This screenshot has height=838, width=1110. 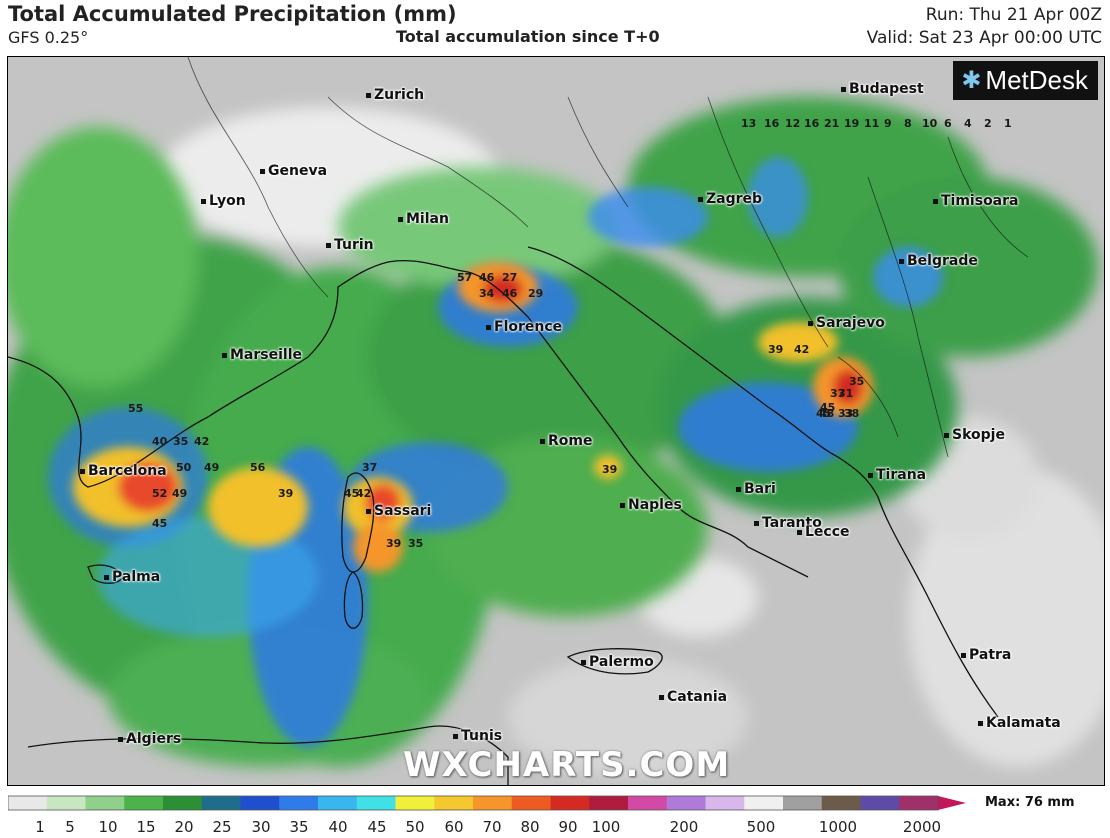 I want to click on city-label: Bari, so click(x=756, y=489).